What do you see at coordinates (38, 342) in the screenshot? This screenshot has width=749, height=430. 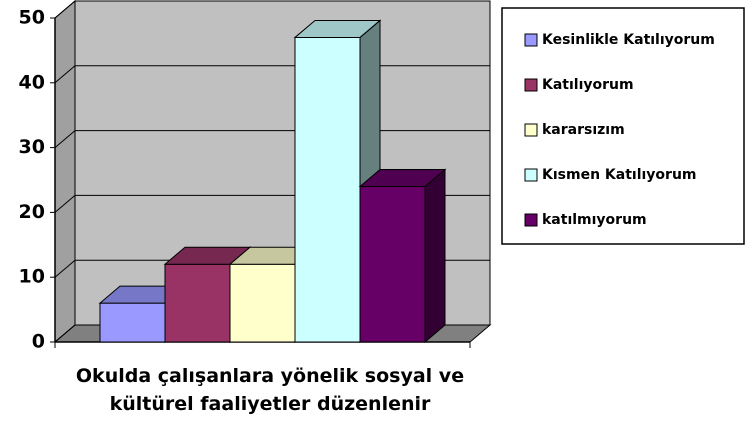 I see `y-tick-label: 0` at bounding box center [38, 342].